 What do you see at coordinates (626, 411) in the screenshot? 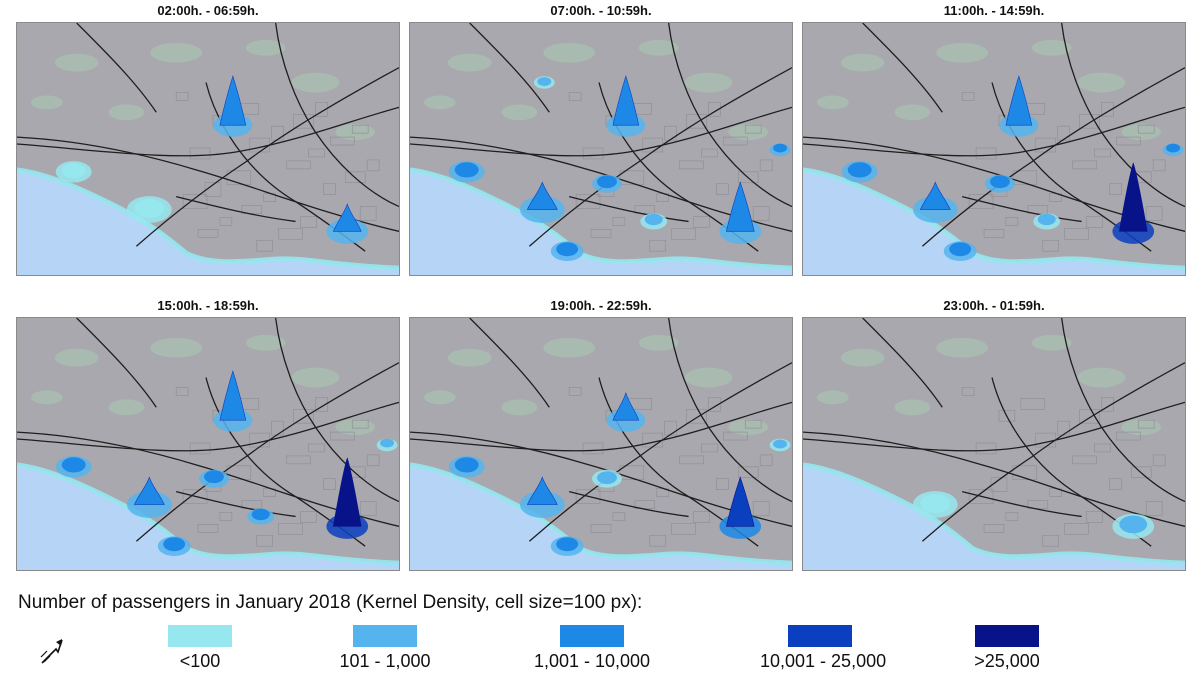
I see `density-hotspot-north` at bounding box center [626, 411].